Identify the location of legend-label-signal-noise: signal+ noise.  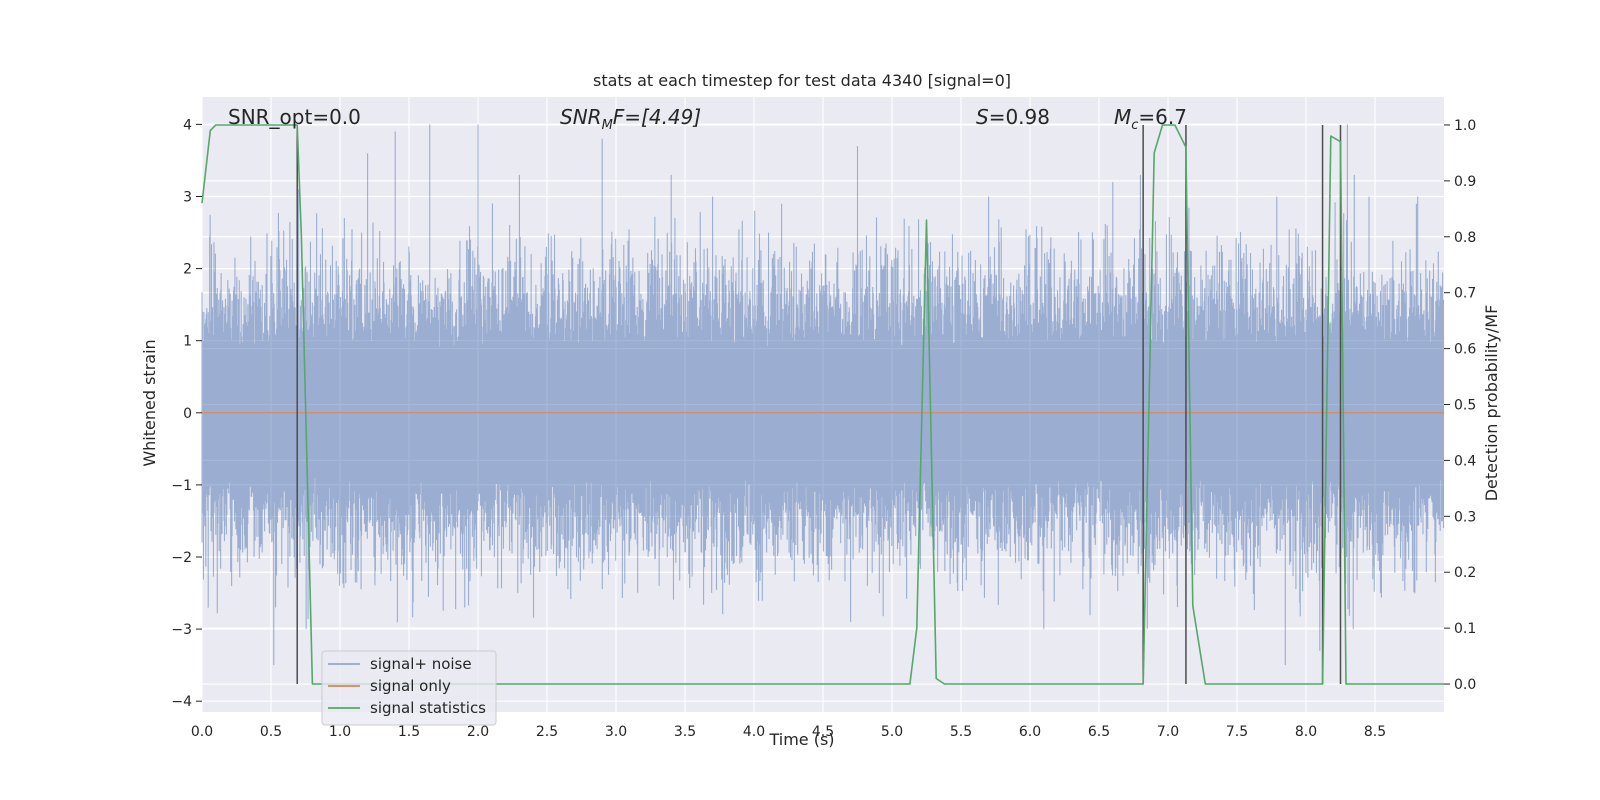
(421, 664).